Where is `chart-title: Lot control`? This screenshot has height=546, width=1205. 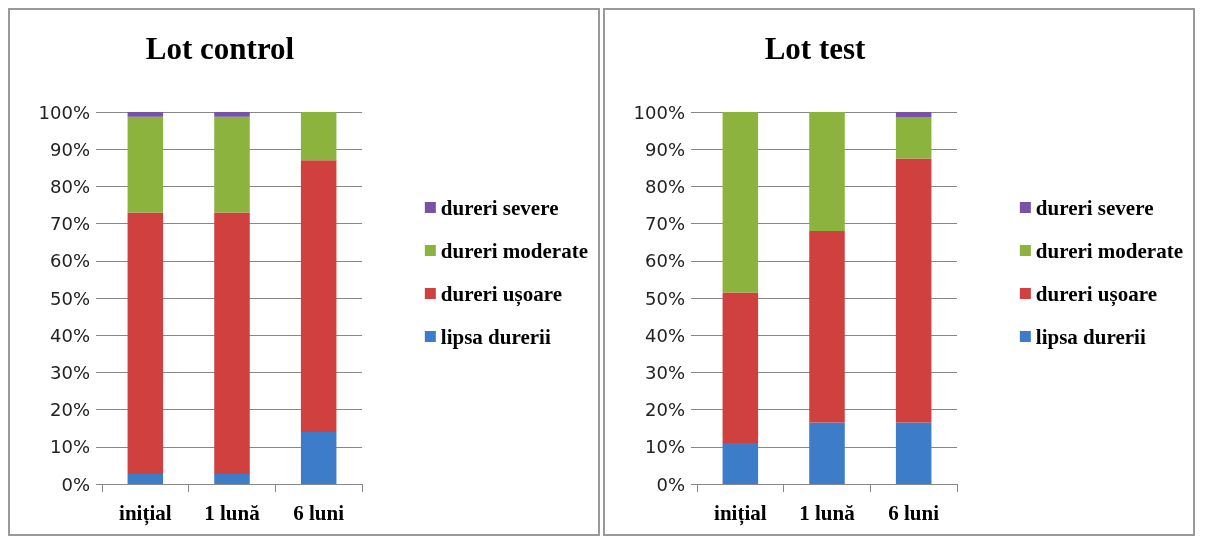
chart-title: Lot control is located at coordinates (220, 48).